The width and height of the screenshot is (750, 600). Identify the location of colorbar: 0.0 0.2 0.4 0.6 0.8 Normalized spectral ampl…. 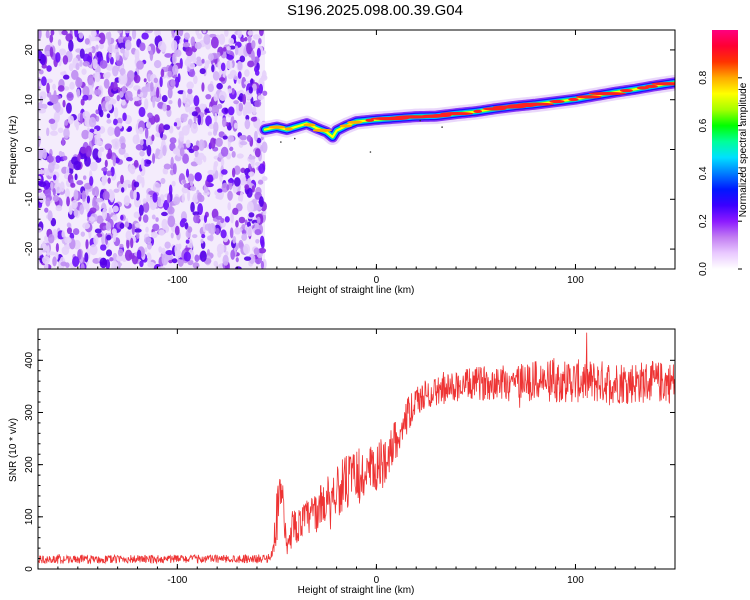
(723, 153).